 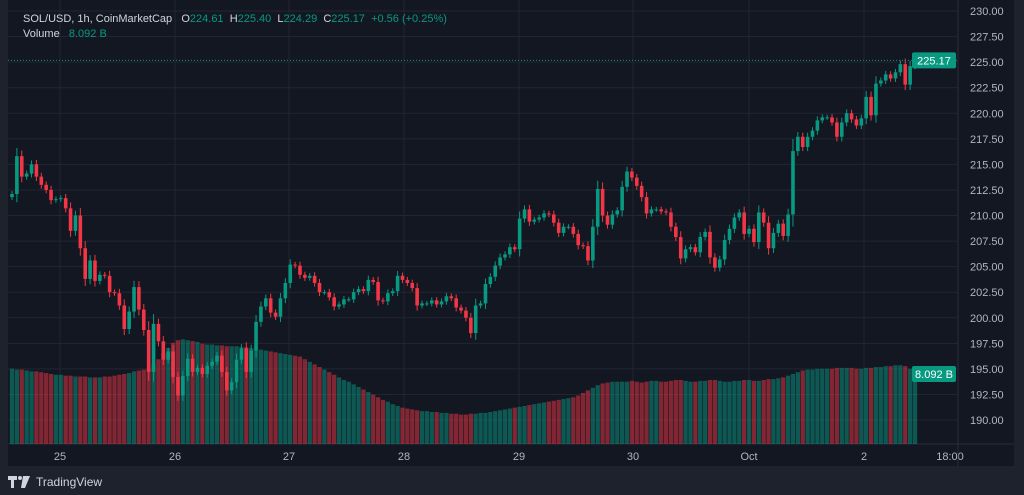 I want to click on time-tick-label: 27, so click(x=289, y=457).